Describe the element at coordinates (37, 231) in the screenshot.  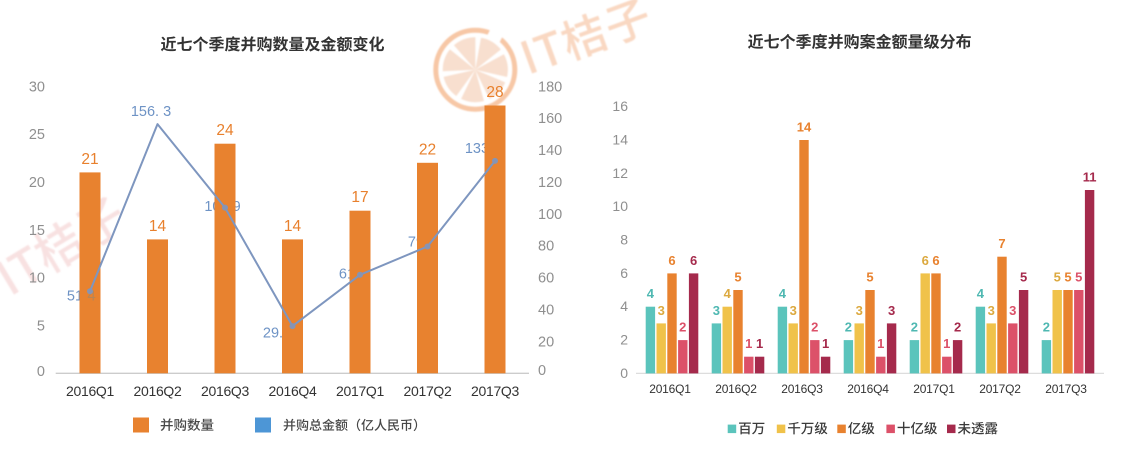
I see `svg-text: 15` at that location.